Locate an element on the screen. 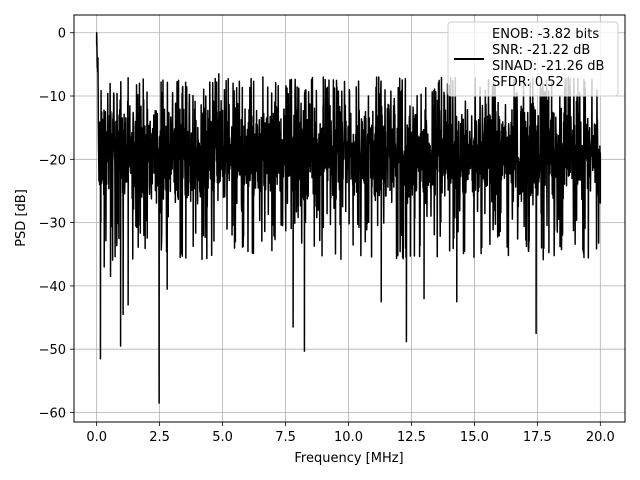  x-tick-label: 17.5 is located at coordinates (537, 437).